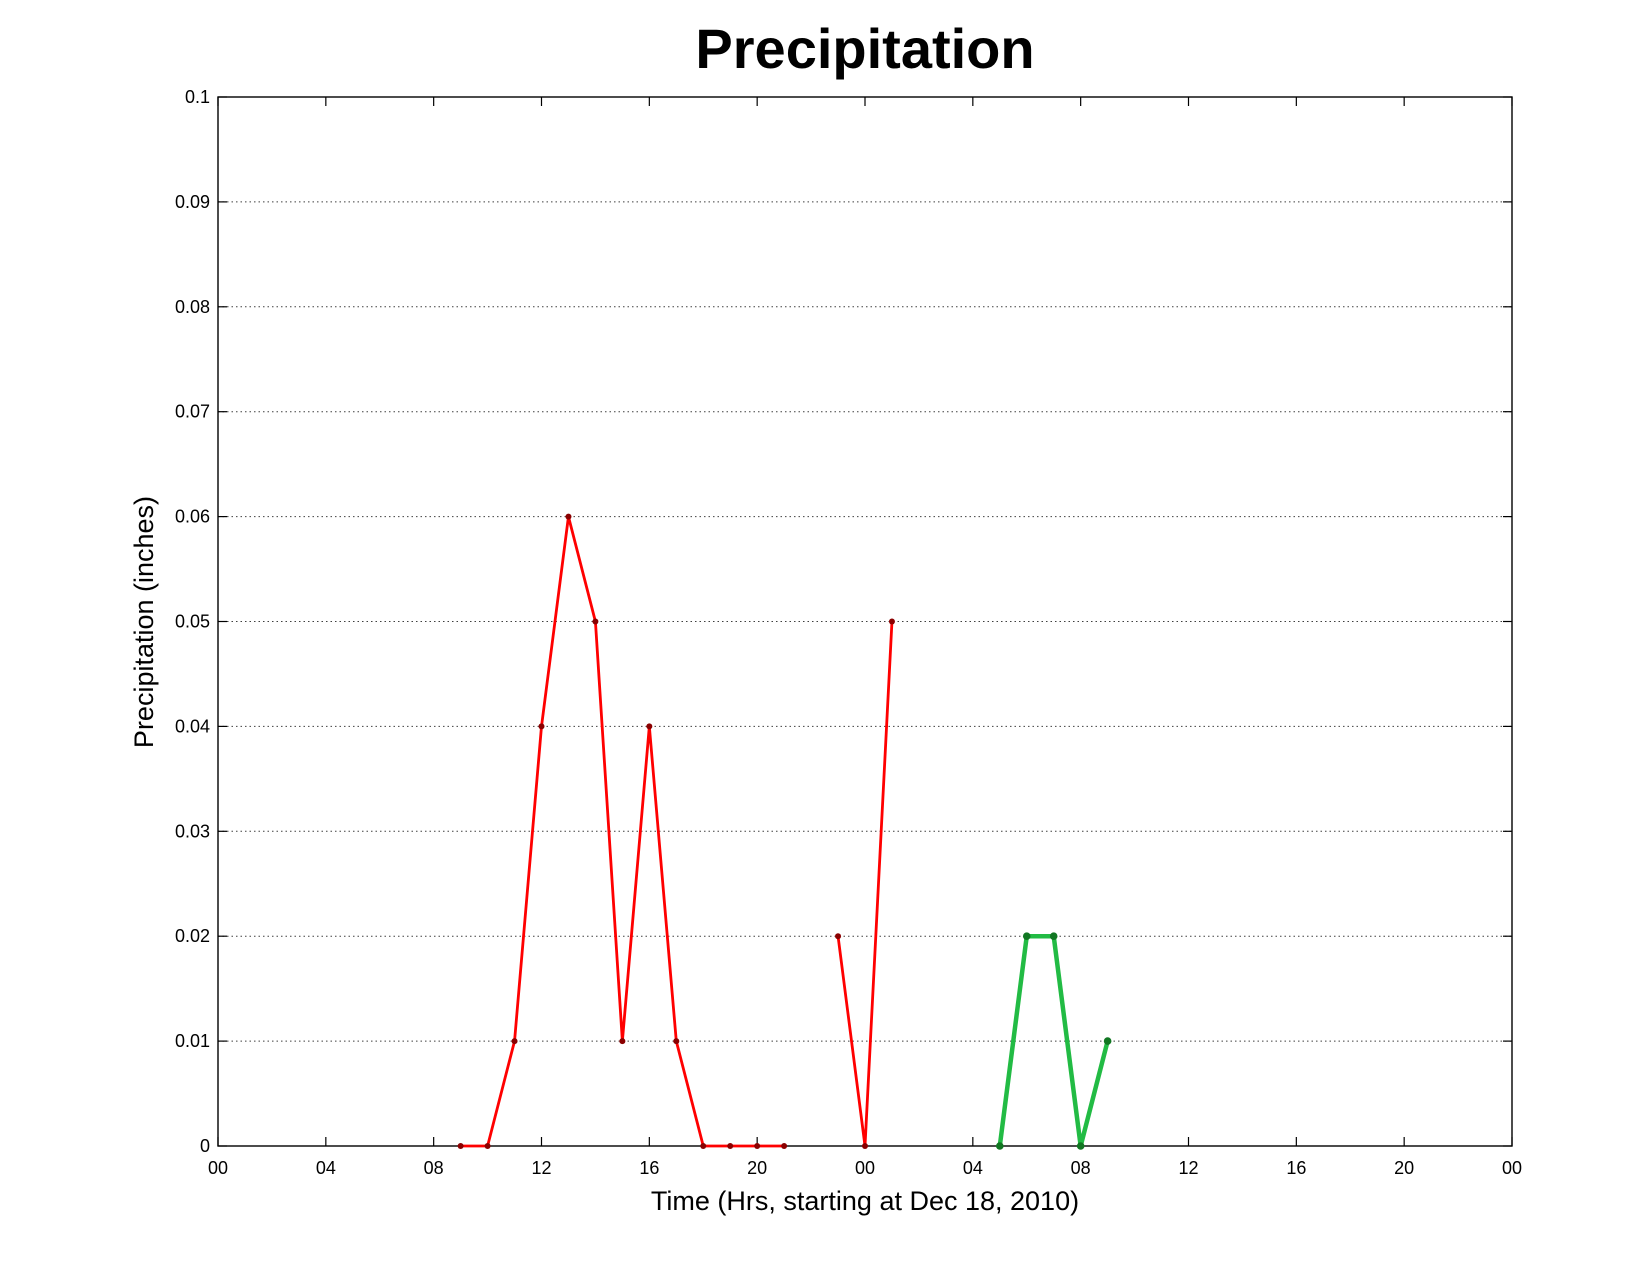  I want to click on y-tick-label: 0.08, so click(192, 307).